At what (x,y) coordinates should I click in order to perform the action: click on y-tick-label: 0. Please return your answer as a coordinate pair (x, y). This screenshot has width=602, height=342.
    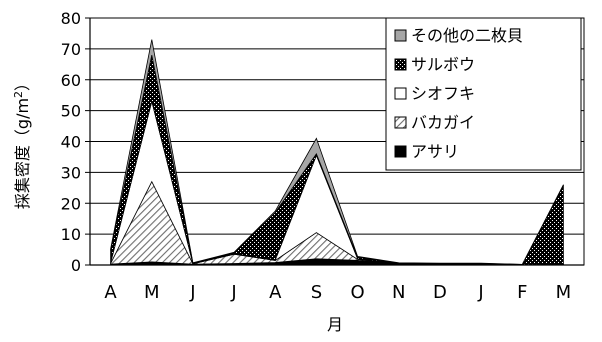
    Looking at the image, I should click on (76, 265).